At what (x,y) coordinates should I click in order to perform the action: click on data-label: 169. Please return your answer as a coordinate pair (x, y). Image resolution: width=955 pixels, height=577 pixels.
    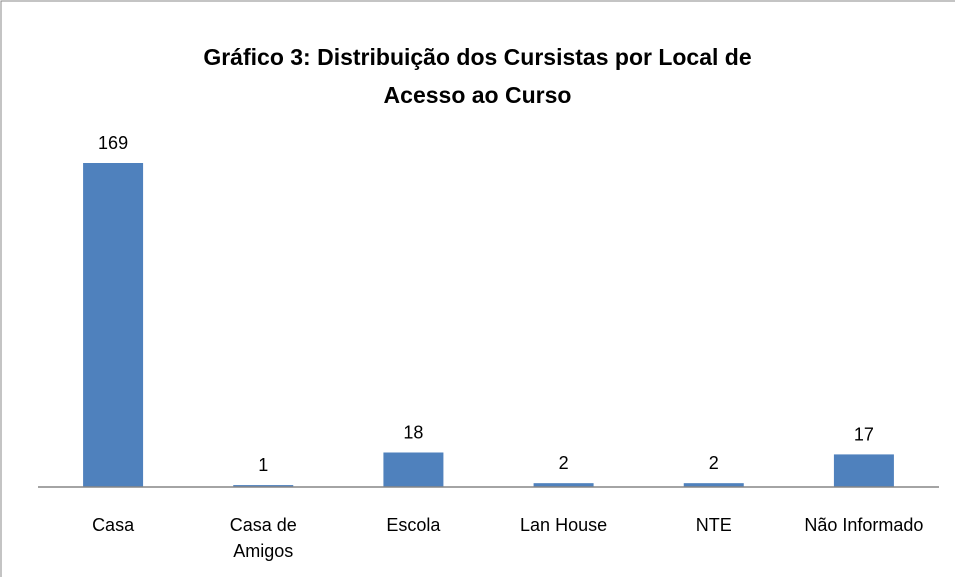
    Looking at the image, I should click on (113, 143).